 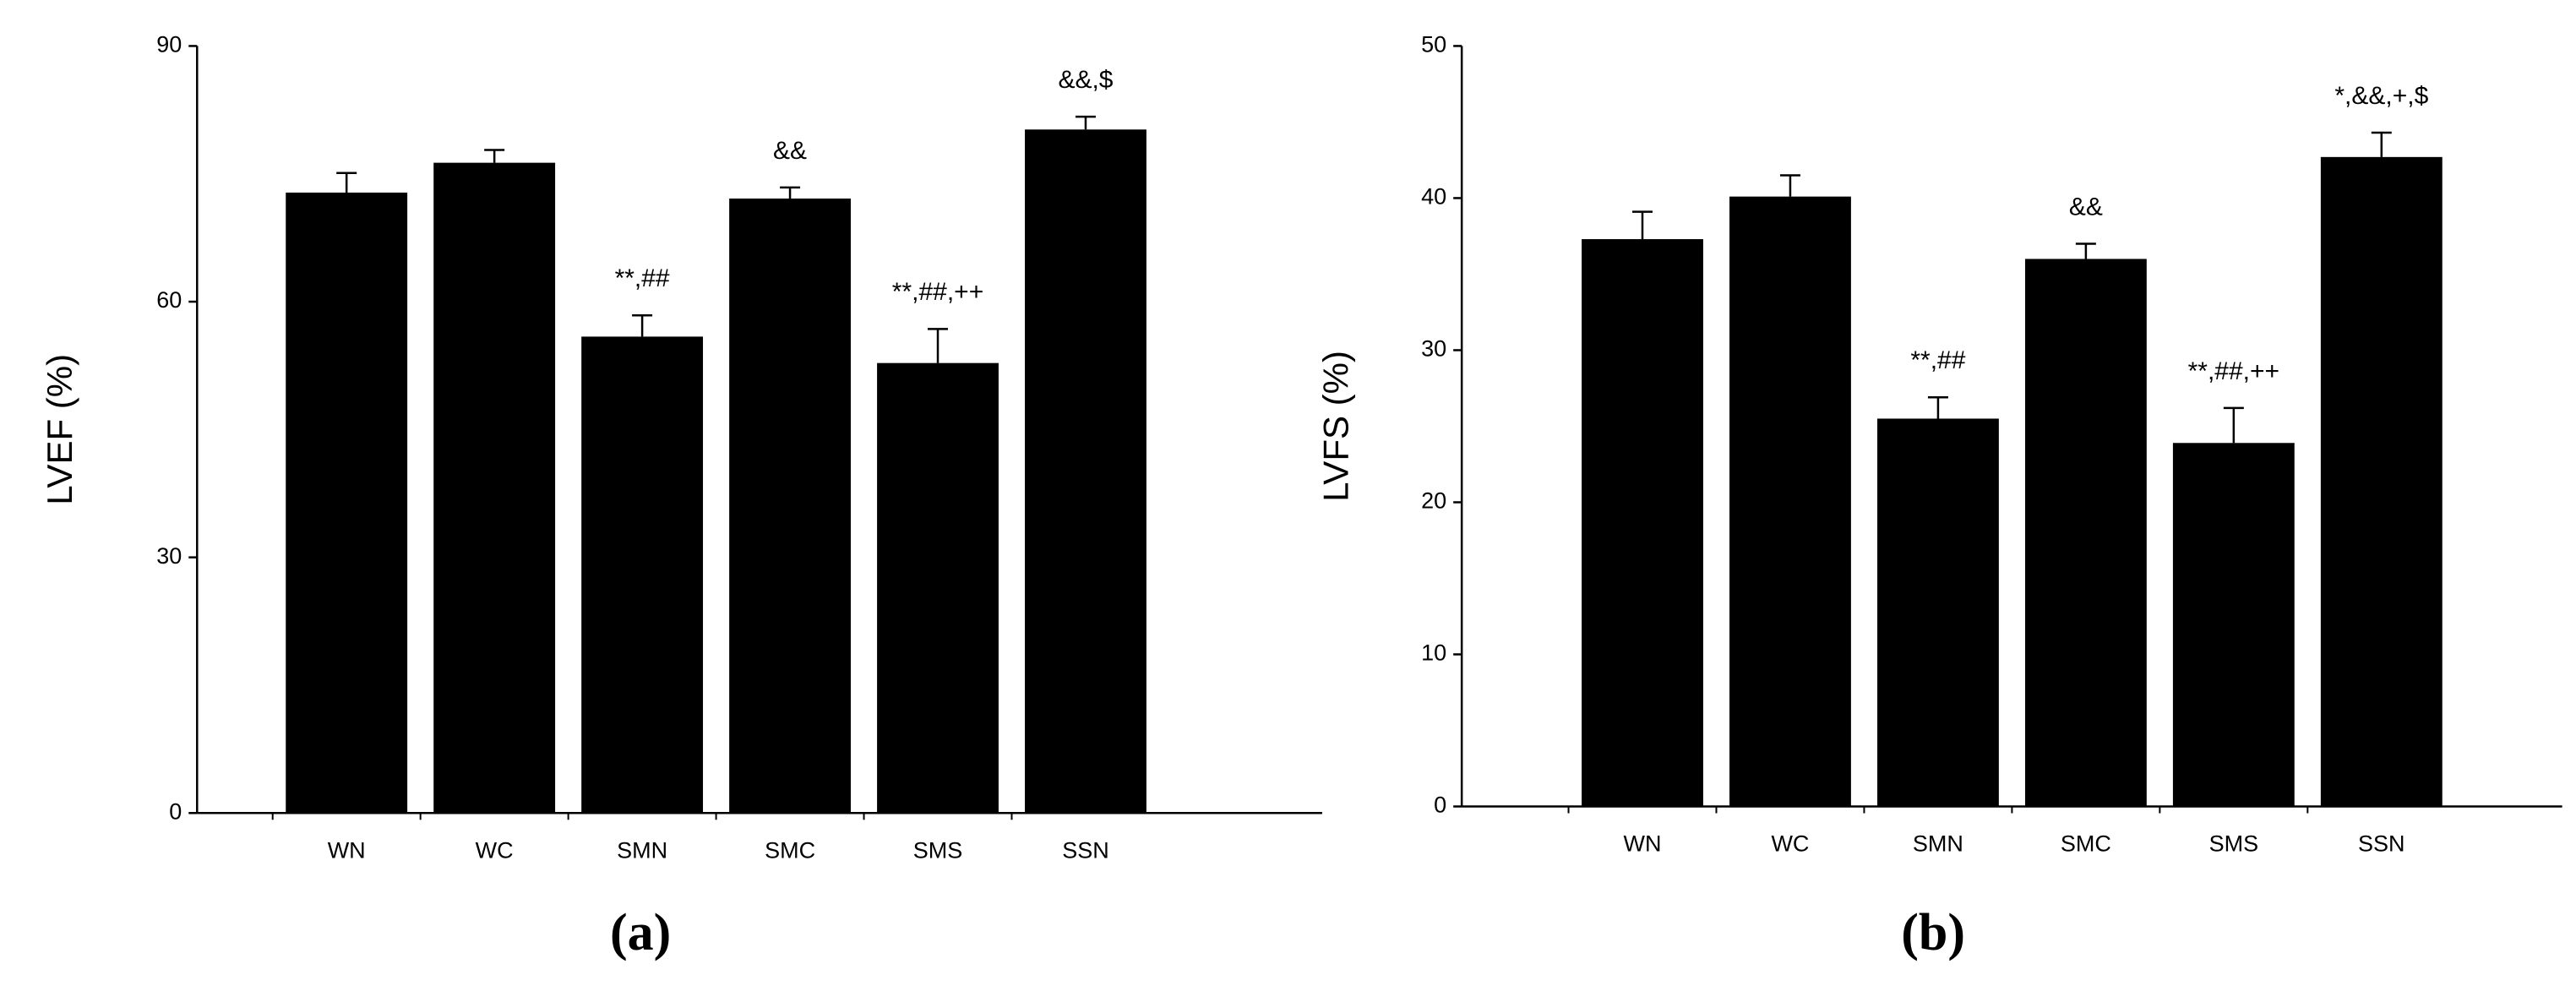 I want to click on y-tick-label: 40, so click(x=1433, y=197).